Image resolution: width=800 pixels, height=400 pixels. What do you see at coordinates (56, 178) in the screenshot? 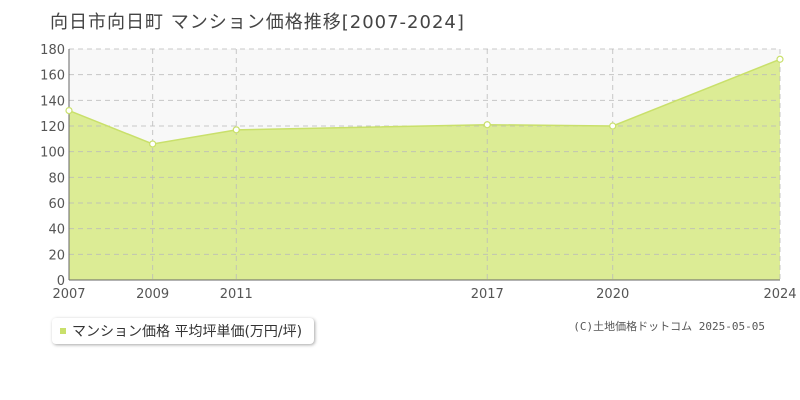
I see `y-tick-label: 80` at bounding box center [56, 178].